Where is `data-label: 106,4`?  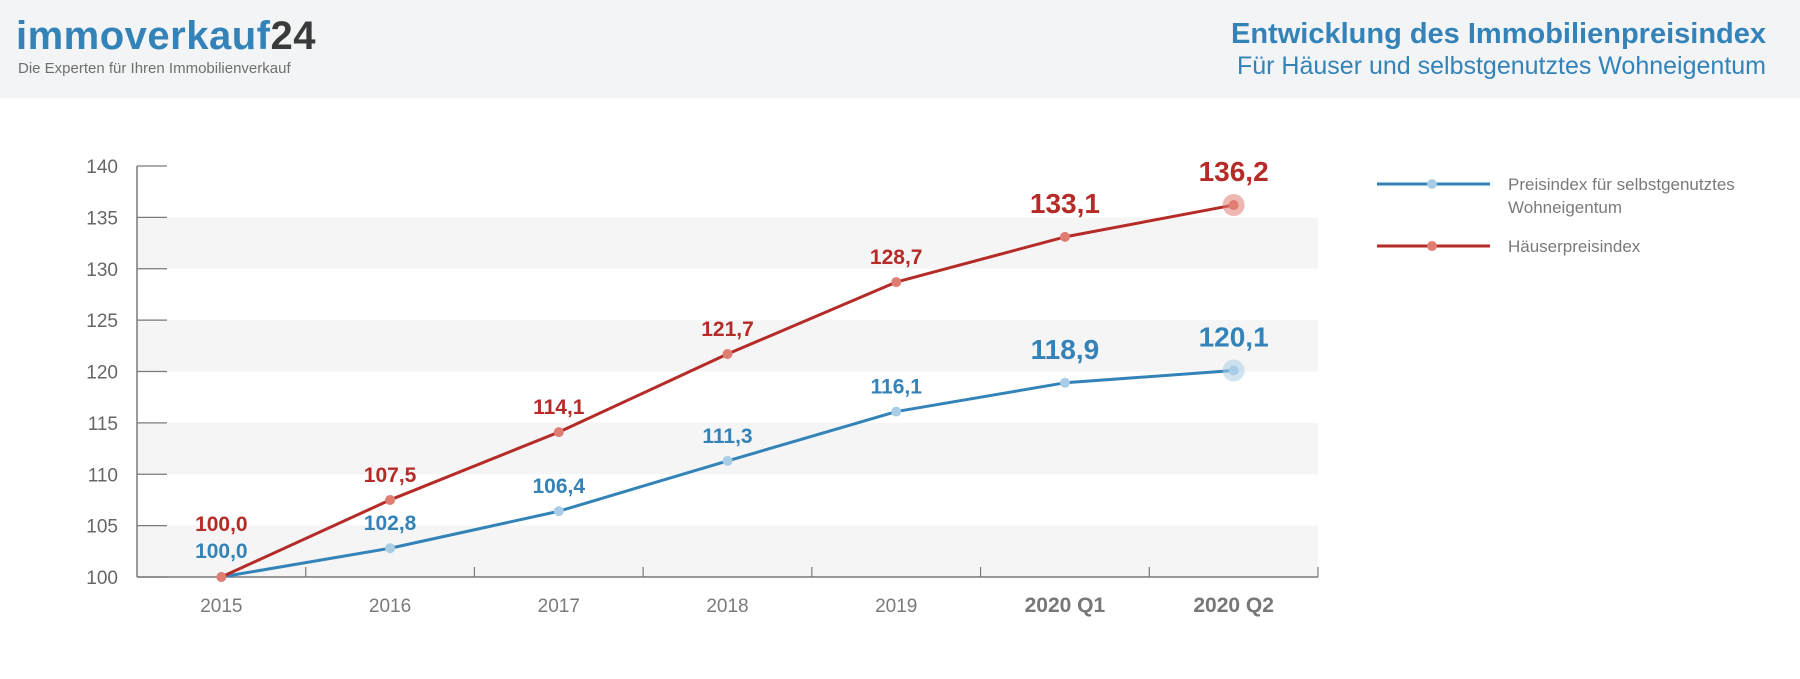 data-label: 106,4 is located at coordinates (559, 486).